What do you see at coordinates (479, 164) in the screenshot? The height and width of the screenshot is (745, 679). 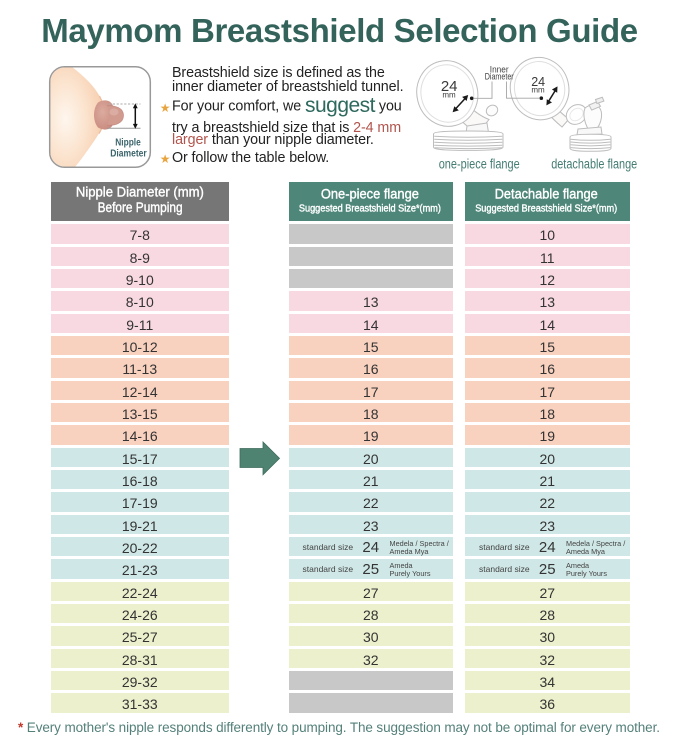 I see `svg-text: one-piece flange` at bounding box center [479, 164].